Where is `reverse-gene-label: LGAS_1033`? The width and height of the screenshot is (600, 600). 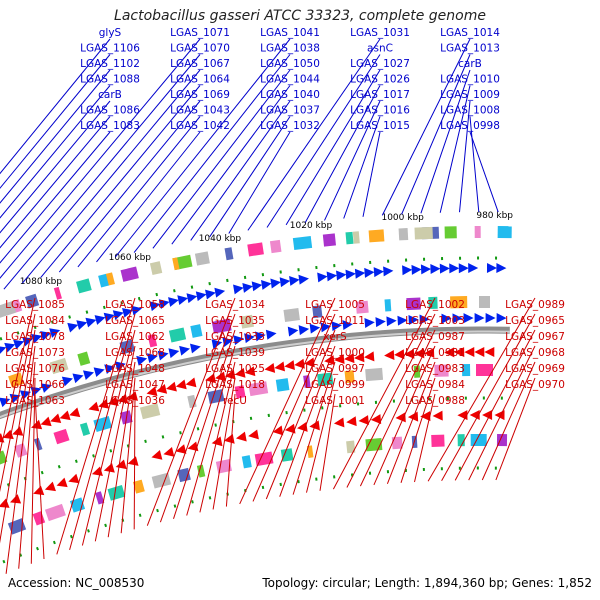
reverse-gene-label: LGAS_1033 is located at coordinates (235, 337).